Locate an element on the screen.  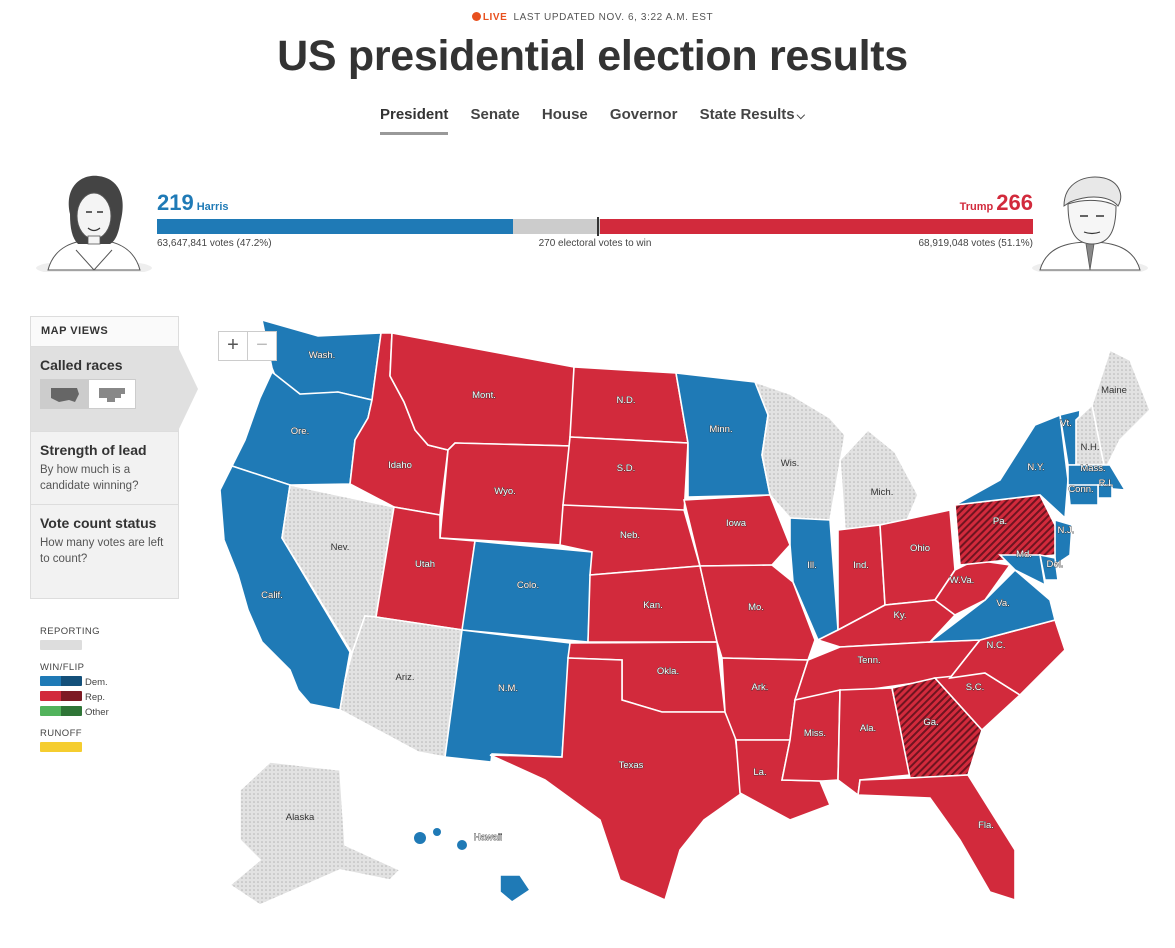
map-views-title: MAP VIEWS is located at coordinates (104, 332).